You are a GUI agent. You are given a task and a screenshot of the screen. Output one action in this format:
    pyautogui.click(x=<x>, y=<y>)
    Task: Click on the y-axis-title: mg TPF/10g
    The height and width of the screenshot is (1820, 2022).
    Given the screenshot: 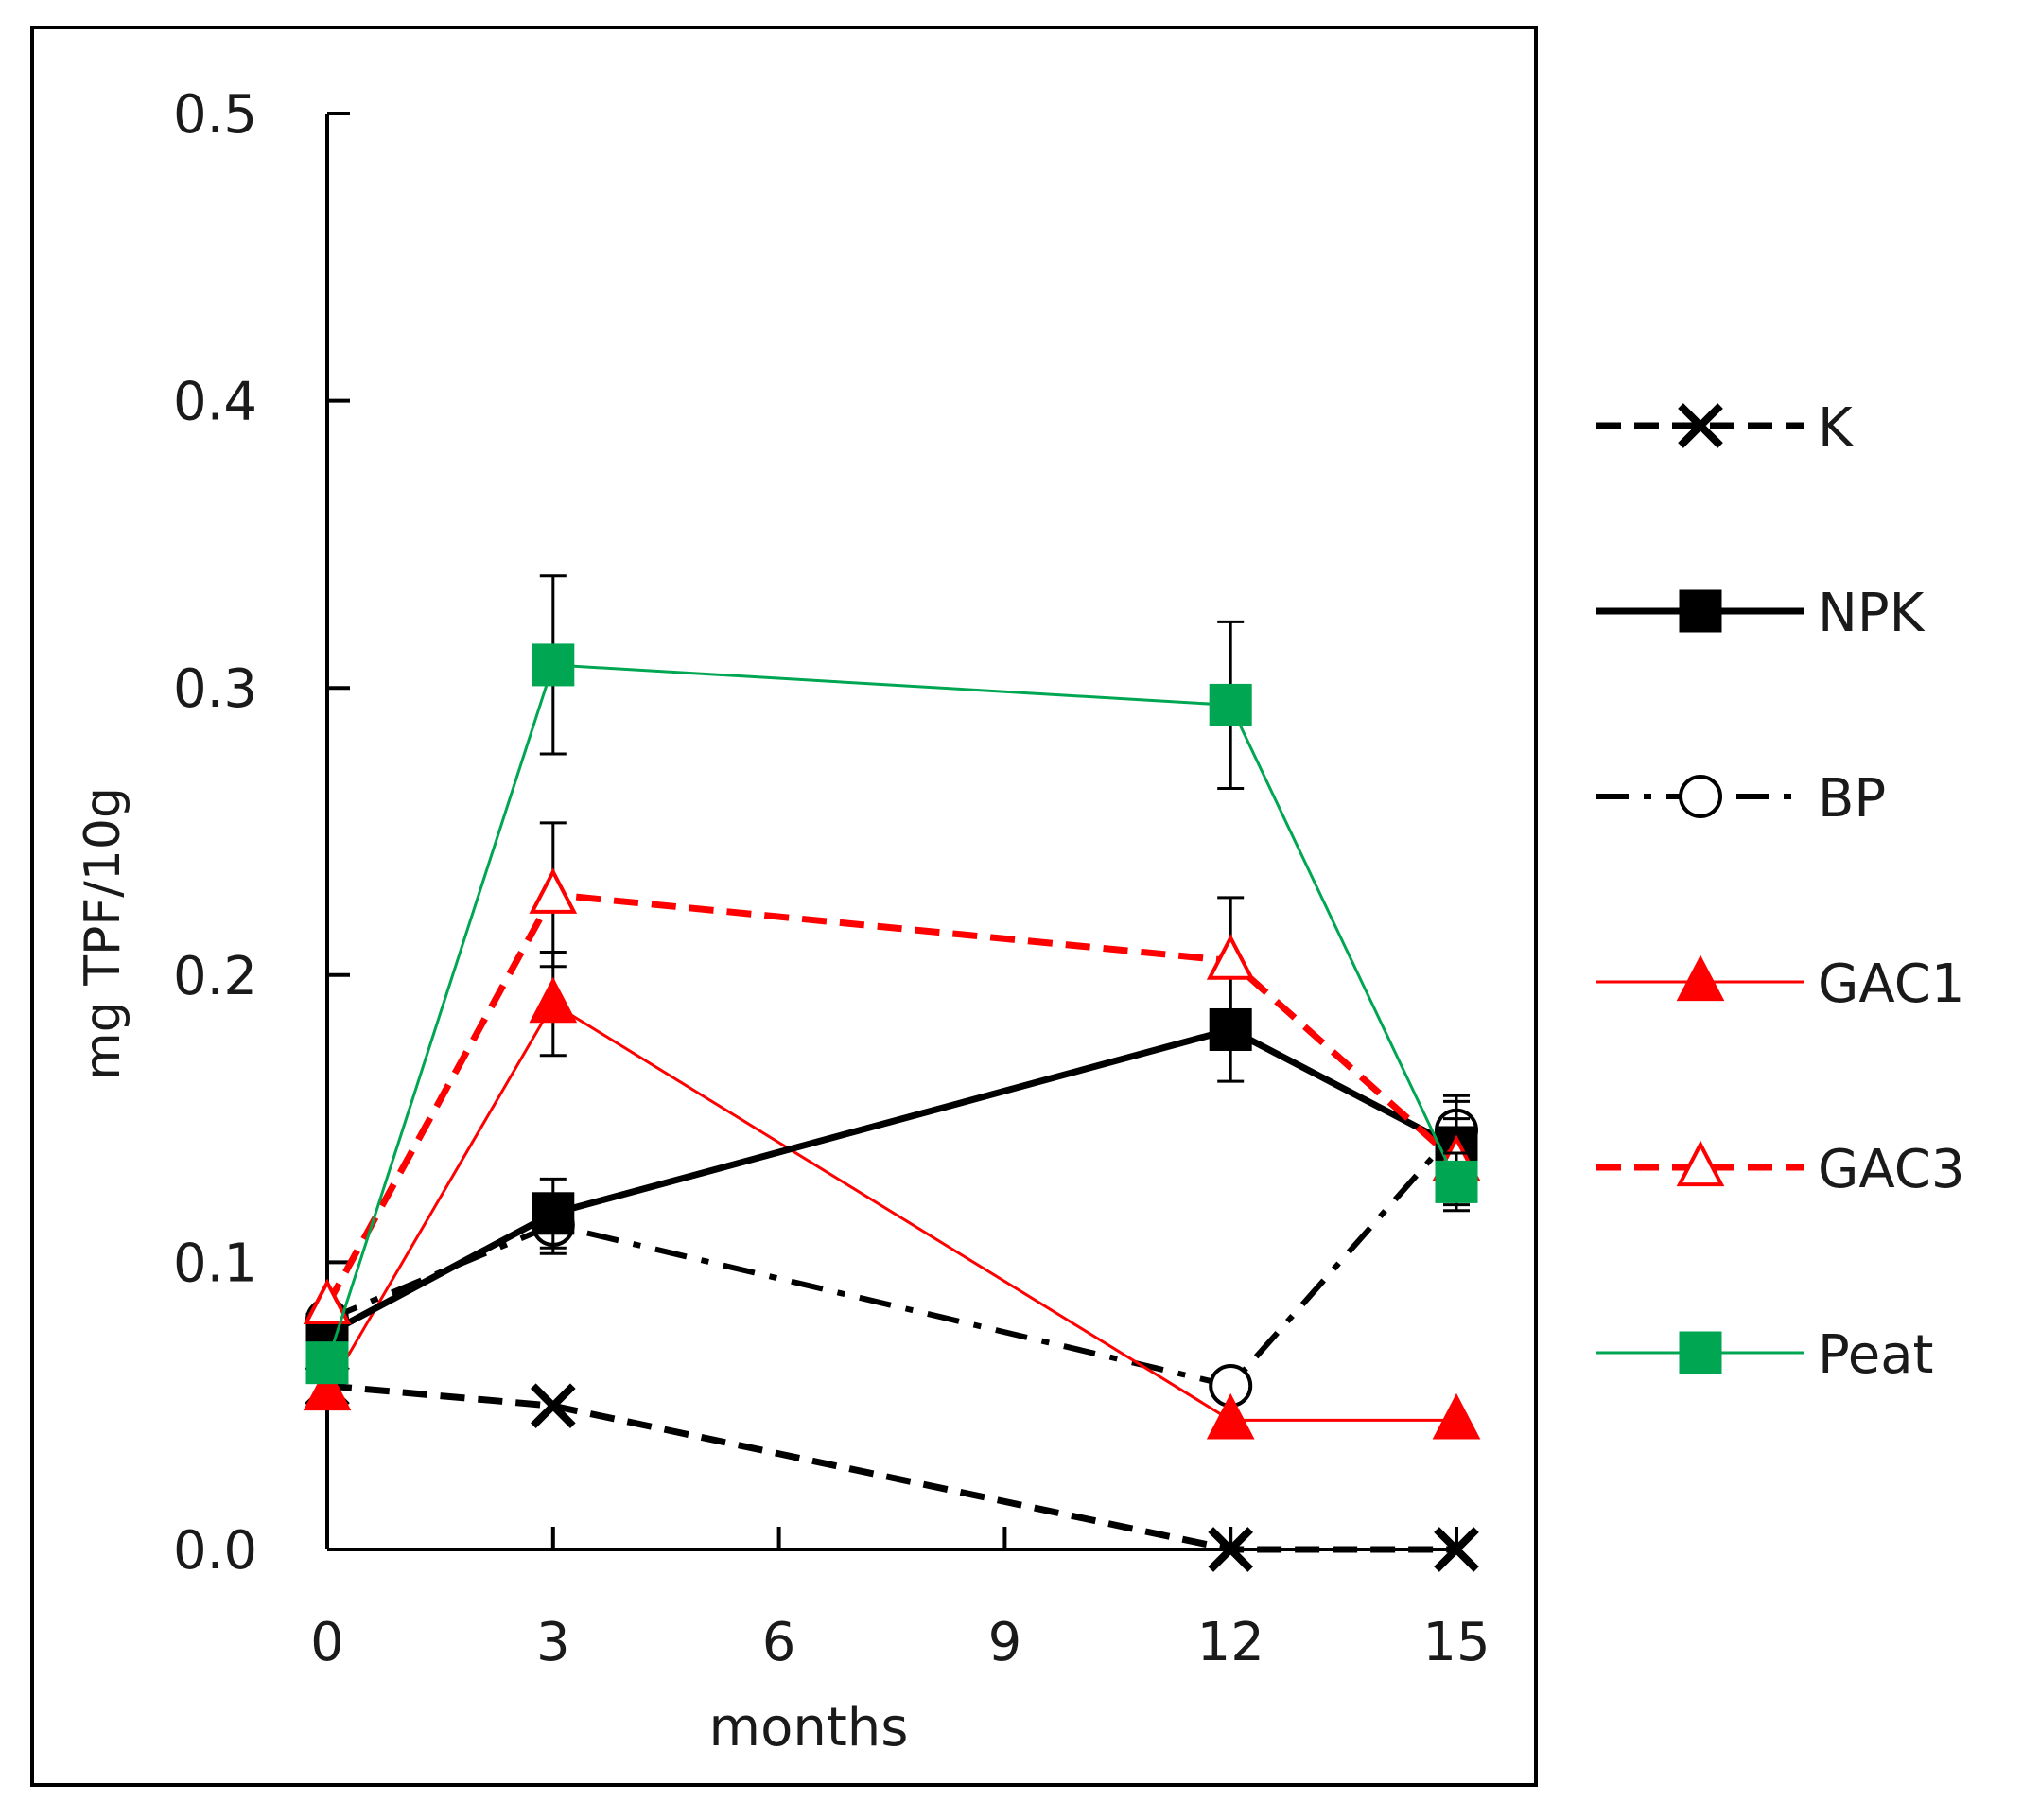 What is the action you would take?
    pyautogui.click(x=103, y=933)
    